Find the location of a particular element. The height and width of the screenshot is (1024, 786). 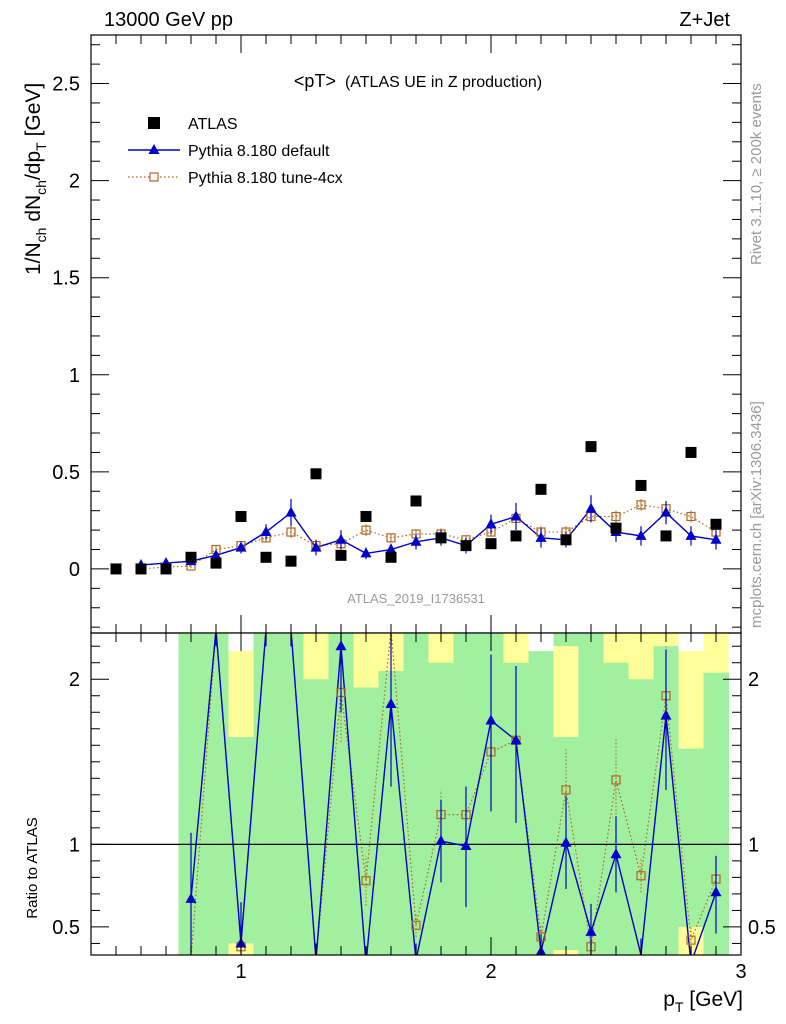

y-label-unit: [GeV] is located at coordinates (33, 113).